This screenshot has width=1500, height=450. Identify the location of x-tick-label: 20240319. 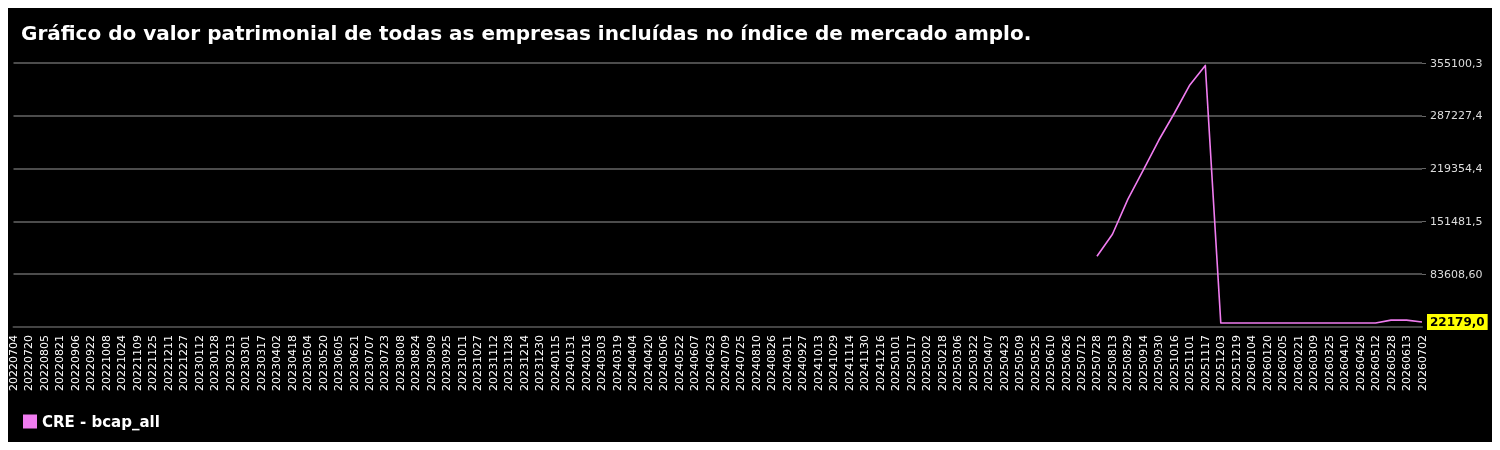
(617, 363).